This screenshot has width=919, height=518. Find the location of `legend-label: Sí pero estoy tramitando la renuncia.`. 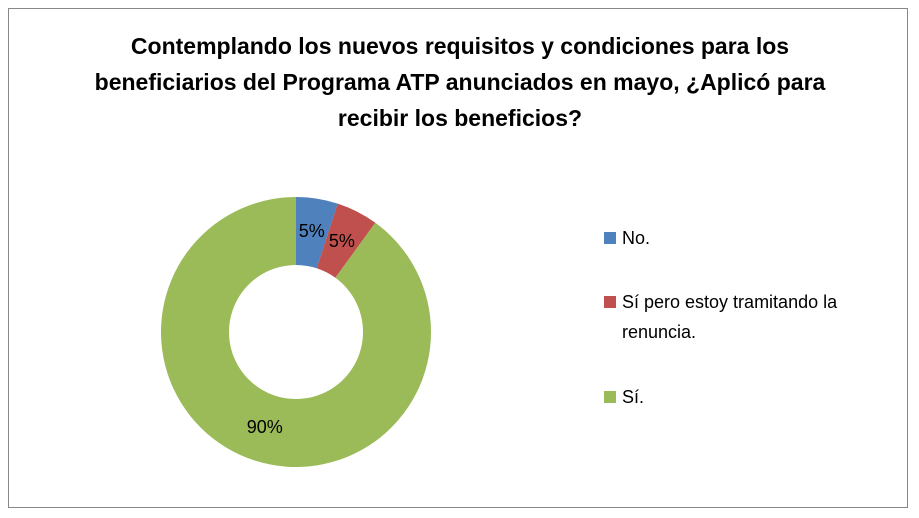

legend-label: Sí pero estoy tramitando la renuncia. is located at coordinates (730, 317).